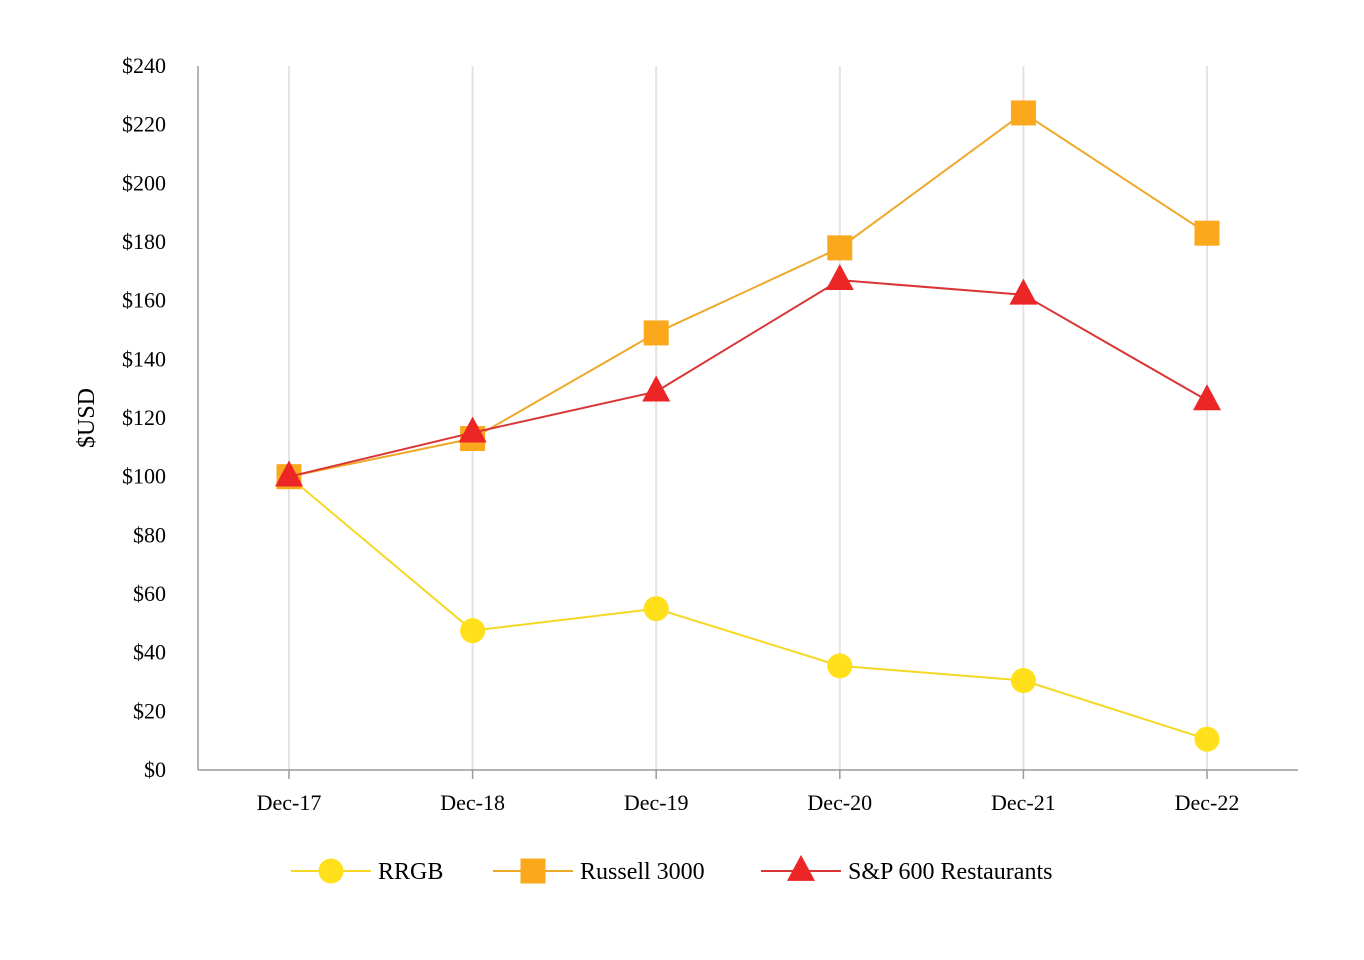 The height and width of the screenshot is (960, 1364). I want to click on x-tick-label: Dec-21, so click(1023, 802).